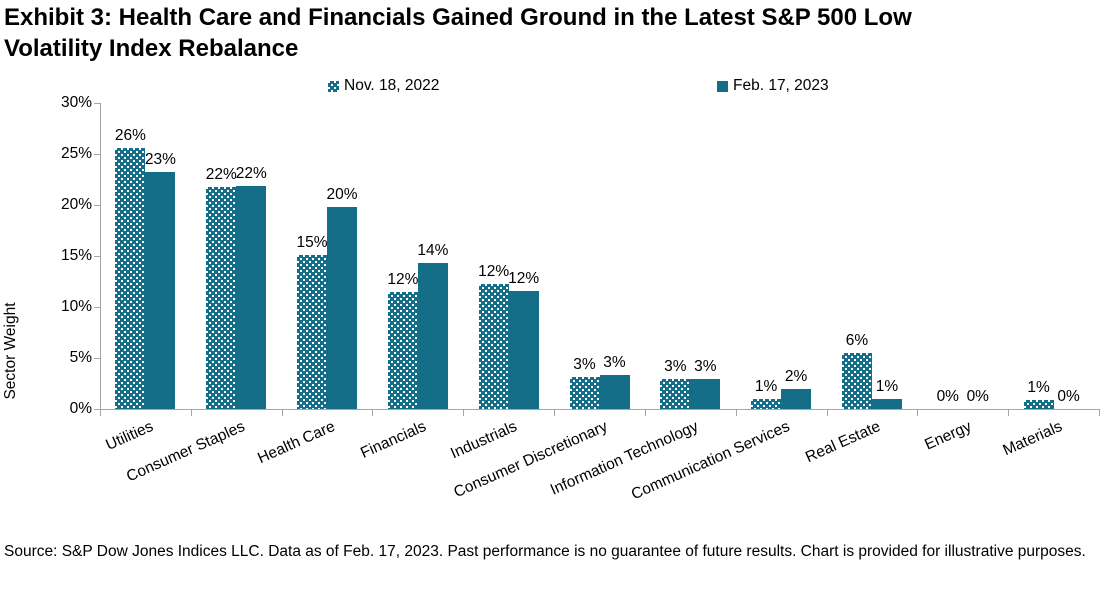  Describe the element at coordinates (947, 436) in the screenshot. I see `x-category-label: Energy` at that location.